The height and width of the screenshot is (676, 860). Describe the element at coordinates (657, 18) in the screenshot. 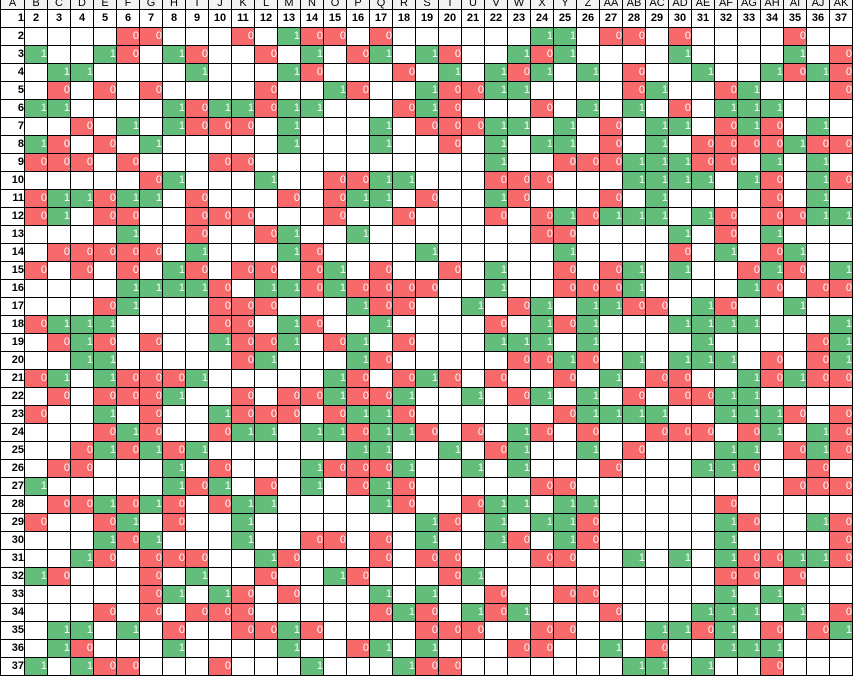

I see `column-label: 29` at that location.